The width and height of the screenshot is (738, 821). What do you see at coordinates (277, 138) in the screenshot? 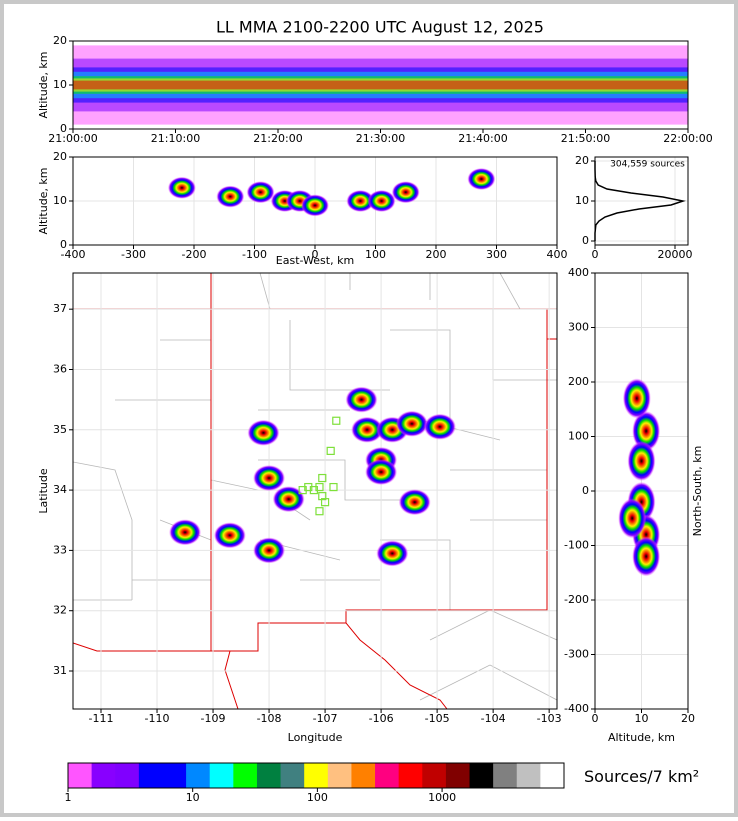
I see `x-tick-label: 21:20:00` at bounding box center [277, 138].